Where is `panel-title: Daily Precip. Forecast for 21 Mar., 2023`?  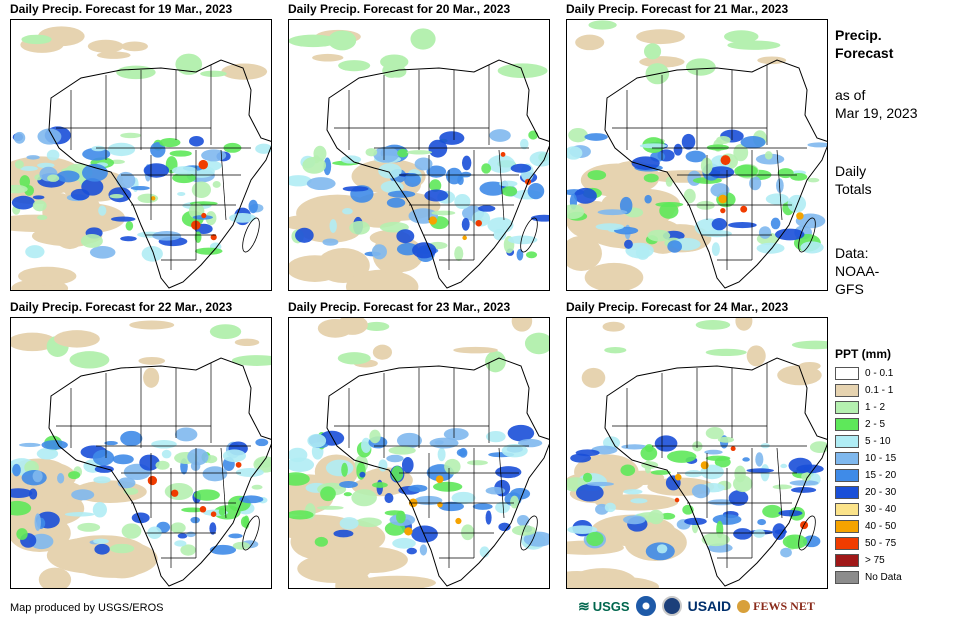
panel-title: Daily Precip. Forecast for 21 Mar., 2023 is located at coordinates (677, 9).